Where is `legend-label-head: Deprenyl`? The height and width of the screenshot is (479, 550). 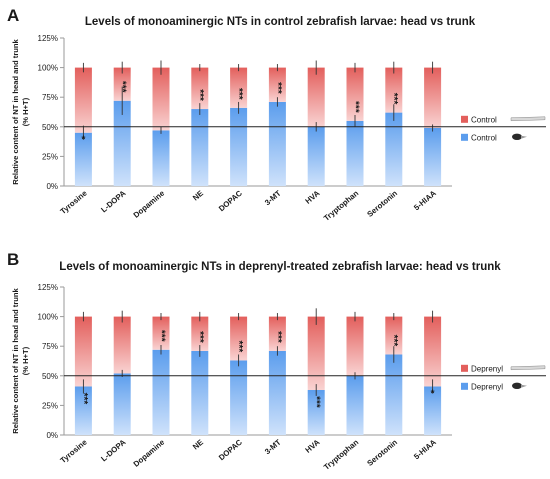 legend-label-head: Deprenyl is located at coordinates (487, 386).